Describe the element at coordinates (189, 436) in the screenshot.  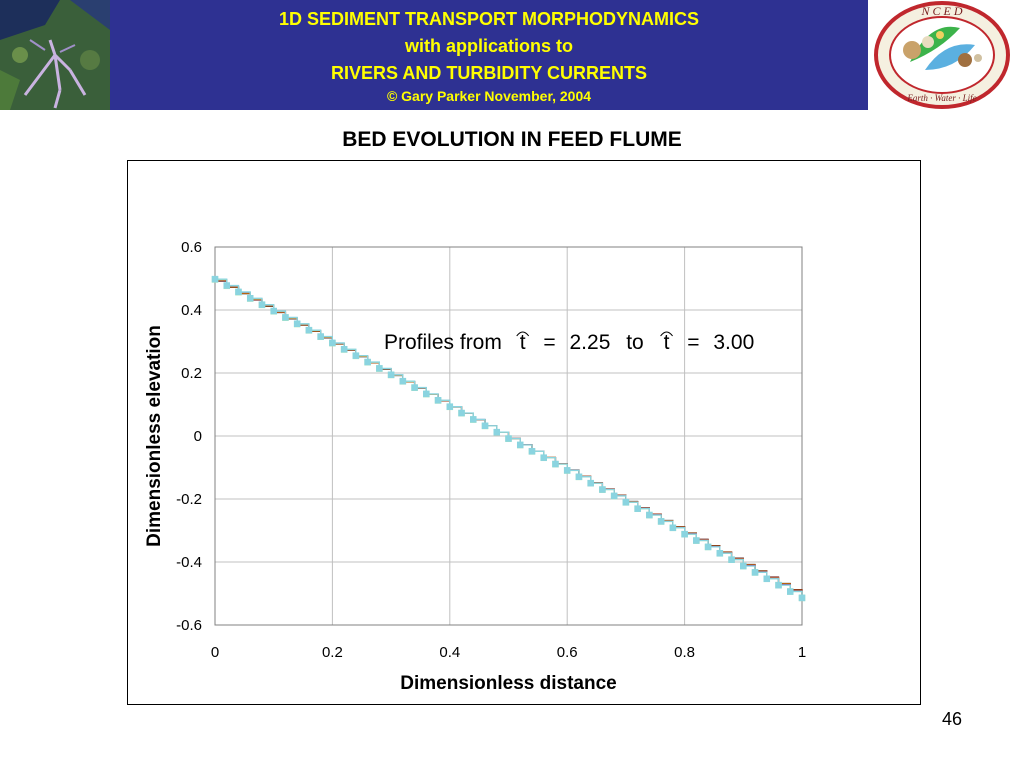
I see `y-tick-labels: -0.6 -0.4 -0.2 0 0.2 0.4 0.6` at that location.